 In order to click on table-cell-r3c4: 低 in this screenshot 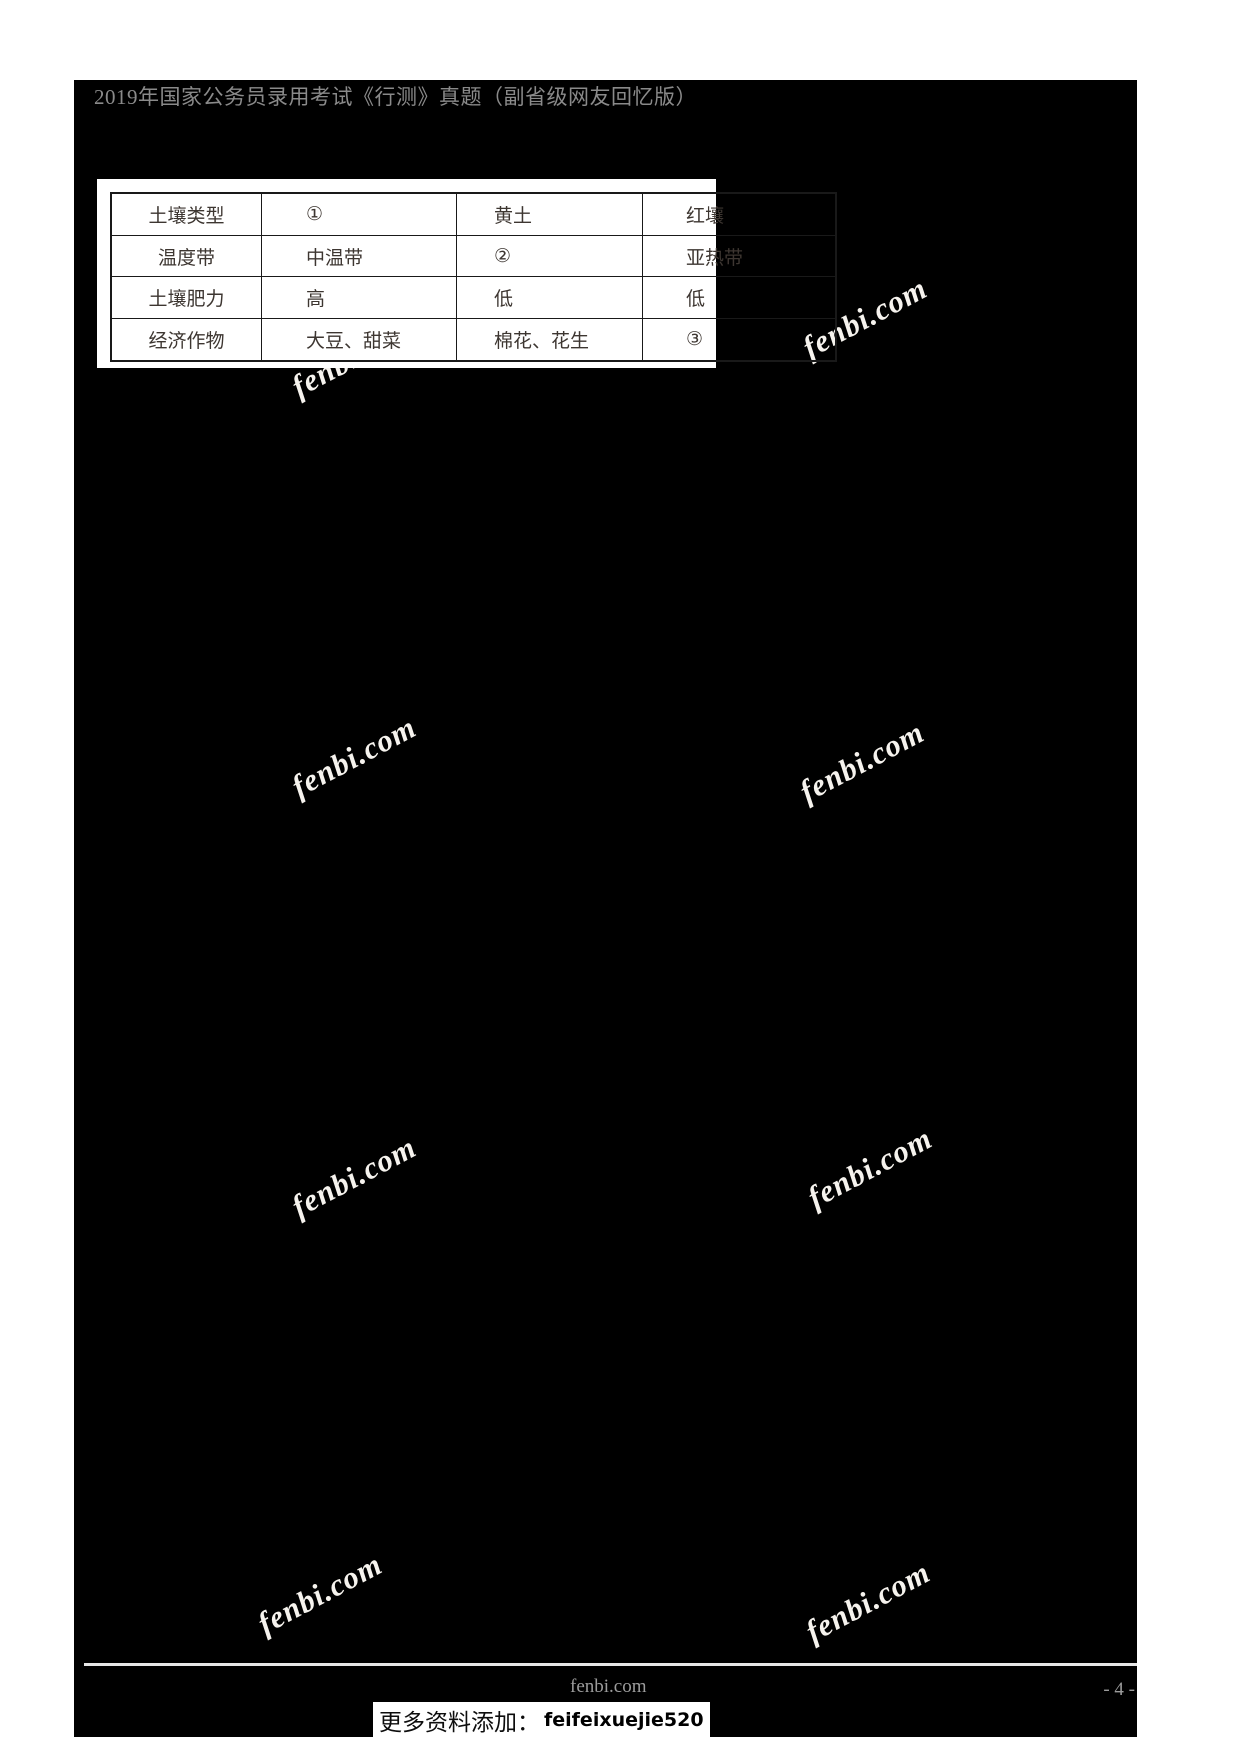, I will do `click(739, 298)`.